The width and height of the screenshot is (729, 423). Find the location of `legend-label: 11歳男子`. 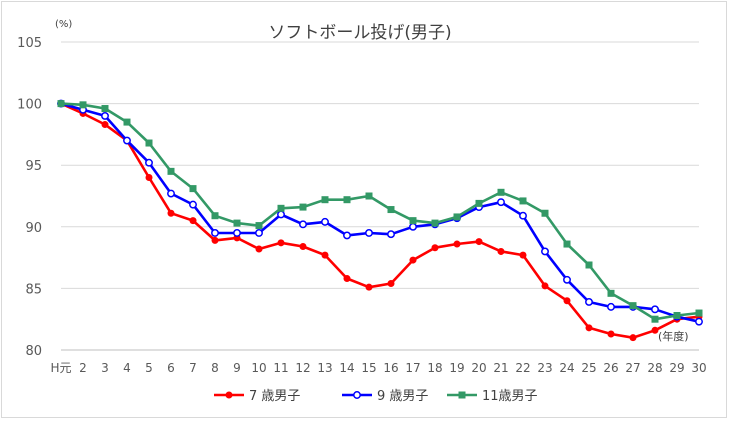

legend-label: 11歳男子 is located at coordinates (510, 396).